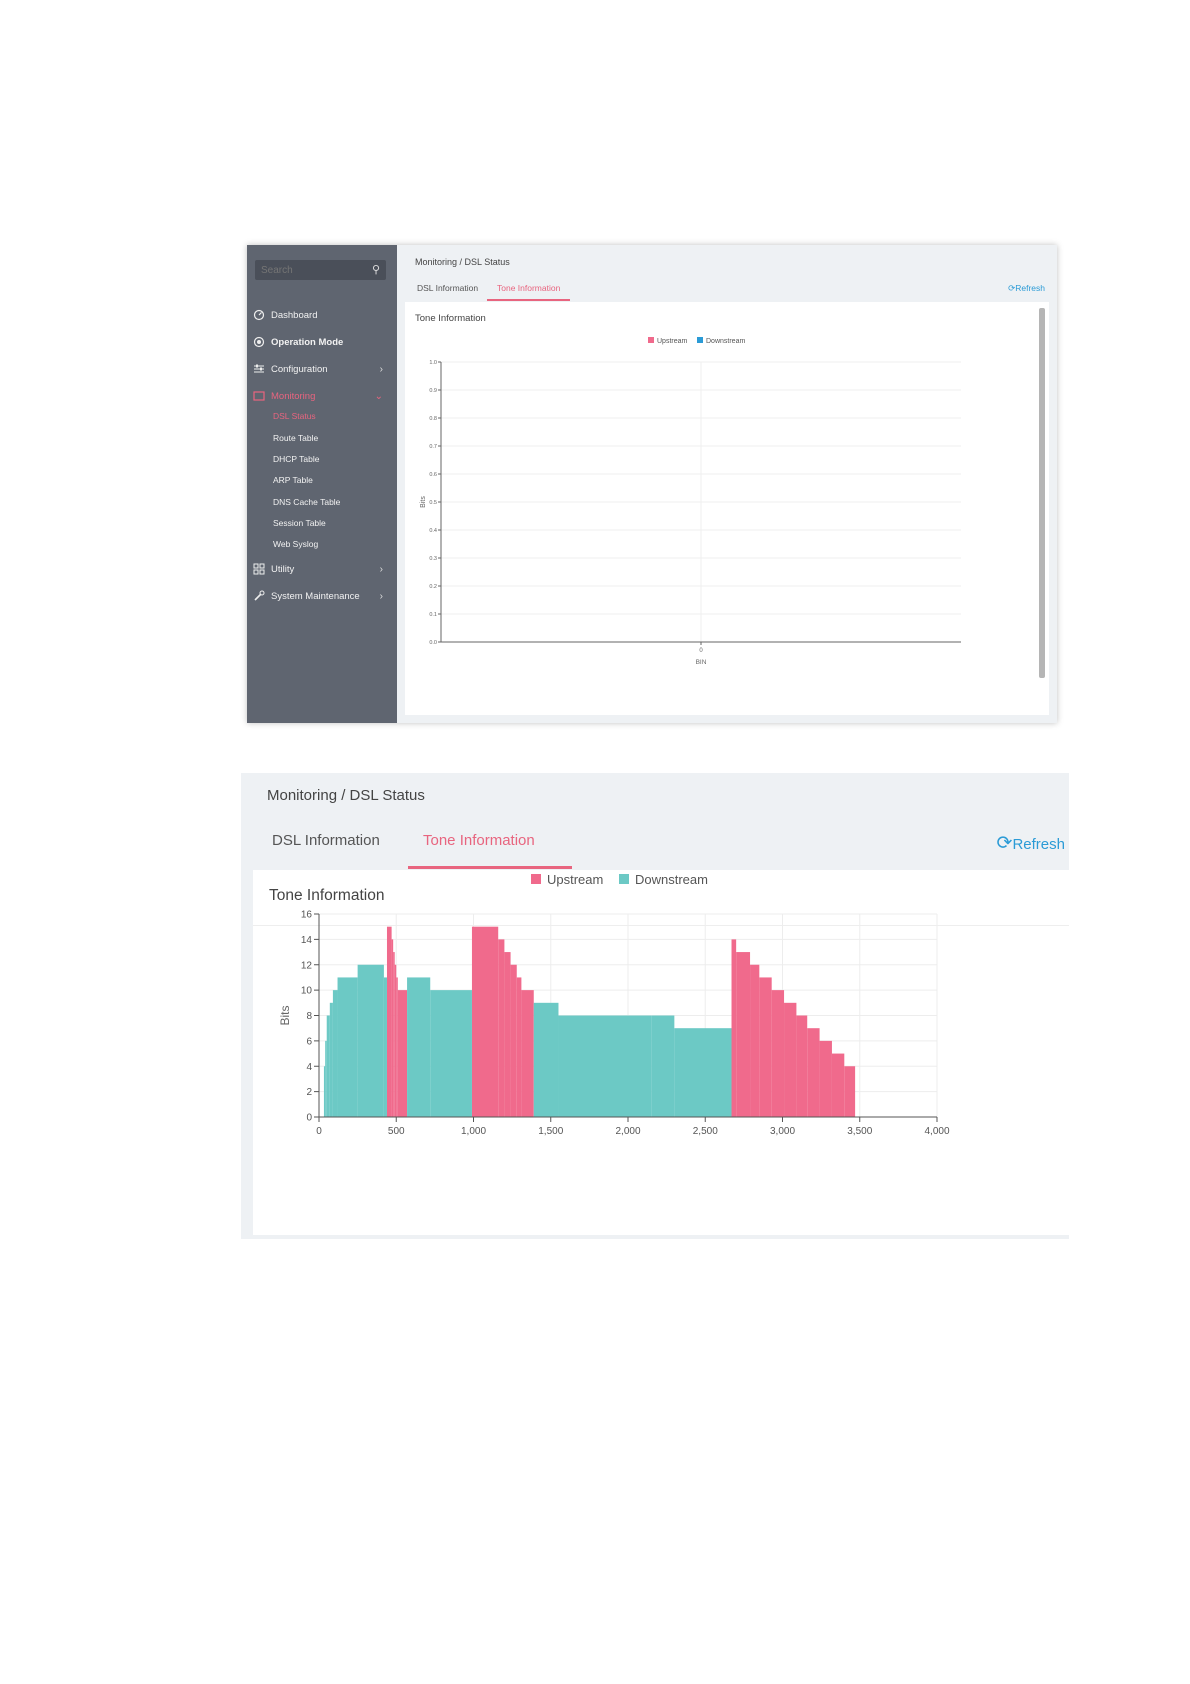 The image size is (1190, 1684). What do you see at coordinates (473, 1131) in the screenshot?
I see `x-tick-label: 1,000` at bounding box center [473, 1131].